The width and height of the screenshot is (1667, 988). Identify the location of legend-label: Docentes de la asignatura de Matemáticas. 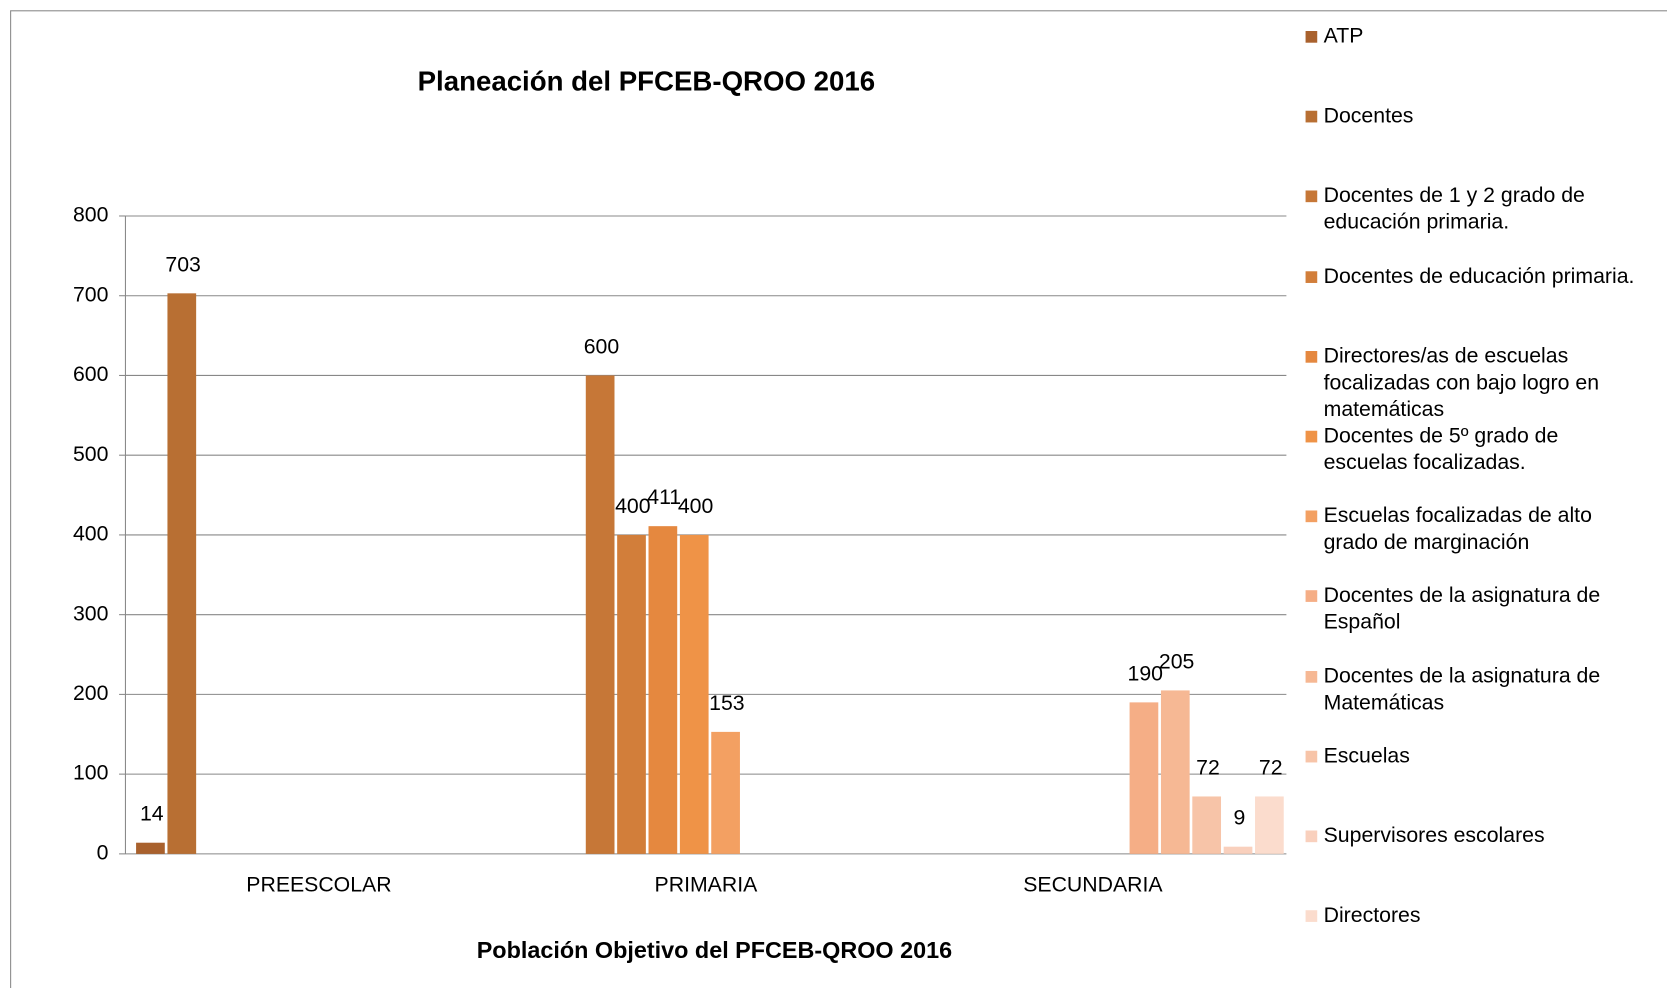
(1462, 689).